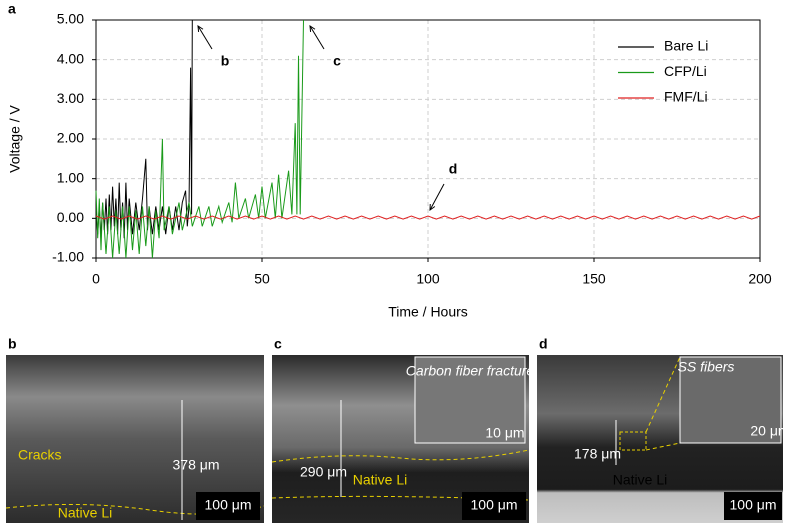 The height and width of the screenshot is (532, 787). Describe the element at coordinates (196, 465) in the screenshot. I see `image-text: 378 μm` at that location.